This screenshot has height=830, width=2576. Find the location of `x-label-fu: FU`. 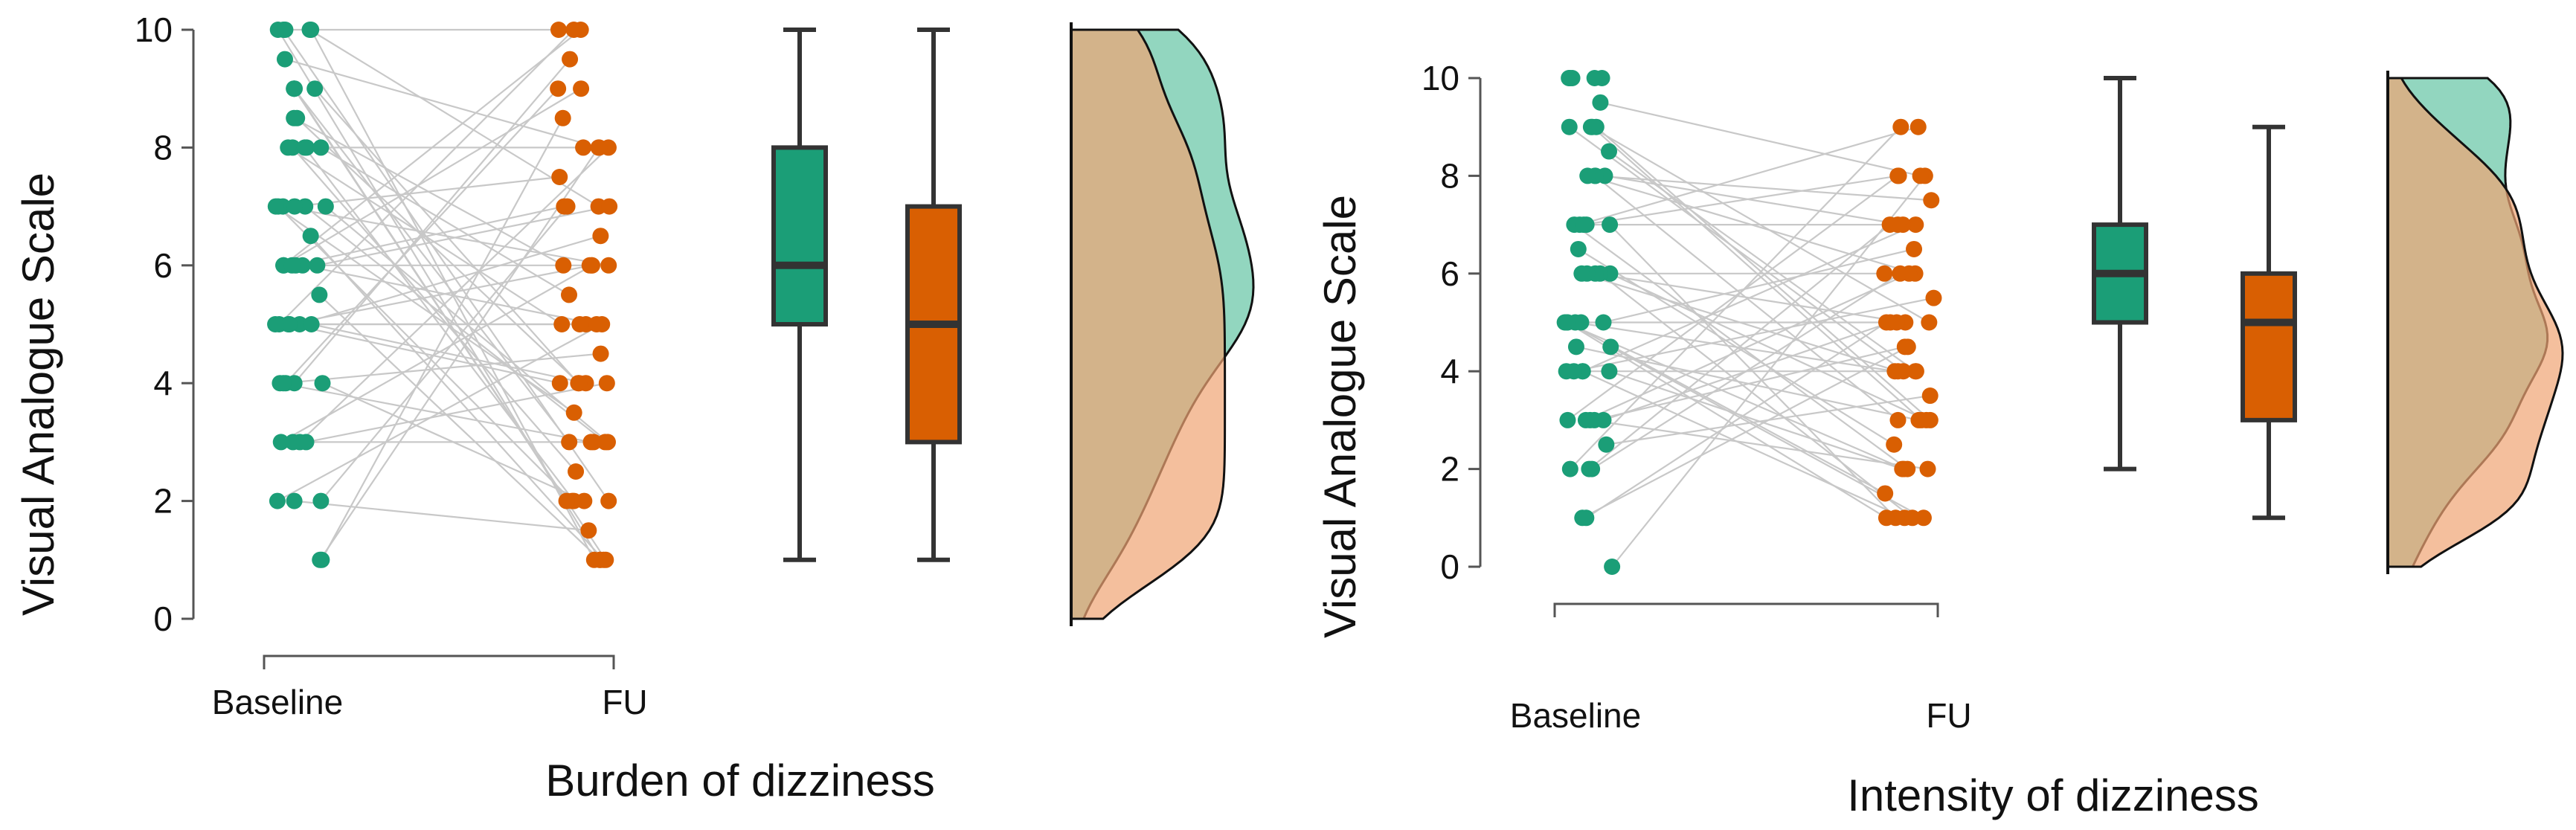

x-label-fu: FU is located at coordinates (624, 702).